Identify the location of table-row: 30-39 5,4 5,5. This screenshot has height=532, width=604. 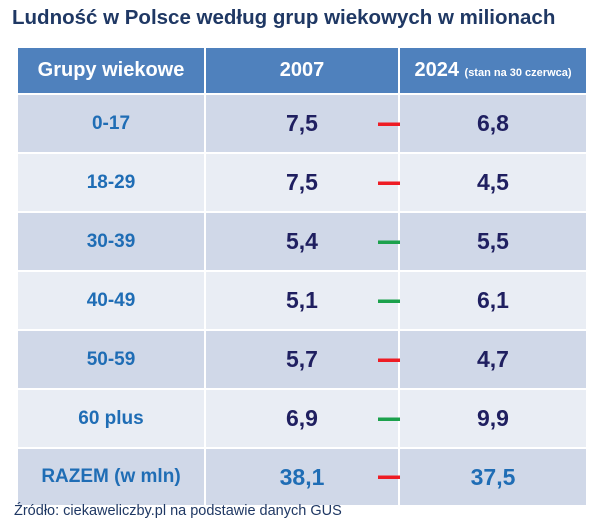
(302, 241).